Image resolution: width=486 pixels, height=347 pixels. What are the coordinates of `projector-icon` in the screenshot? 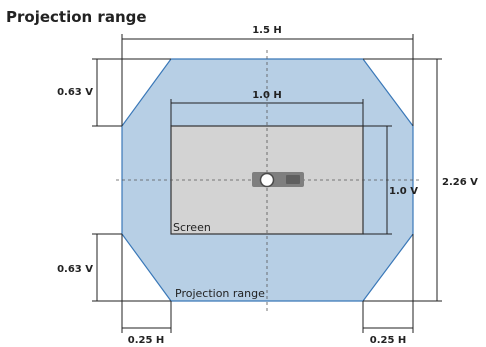 It's located at (278, 180).